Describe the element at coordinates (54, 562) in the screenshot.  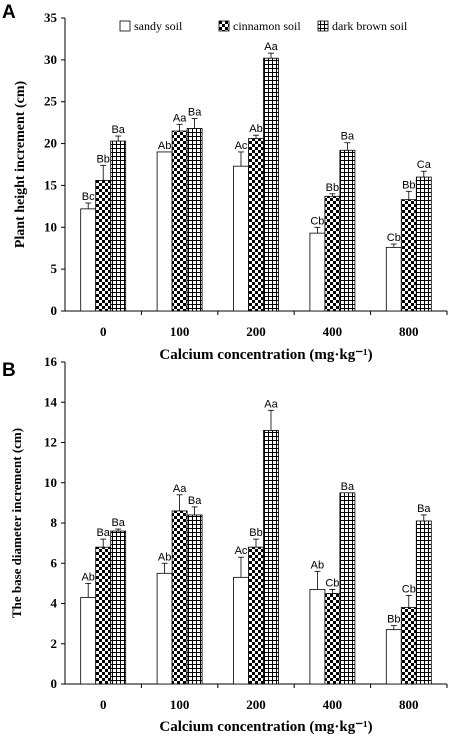
I see `y-tick-label: 6` at that location.